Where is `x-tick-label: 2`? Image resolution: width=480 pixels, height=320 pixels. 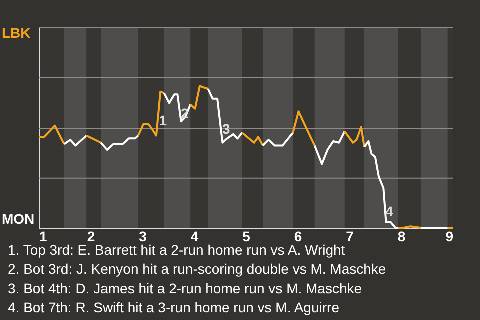
x-tick-label: 2 is located at coordinates (91, 236).